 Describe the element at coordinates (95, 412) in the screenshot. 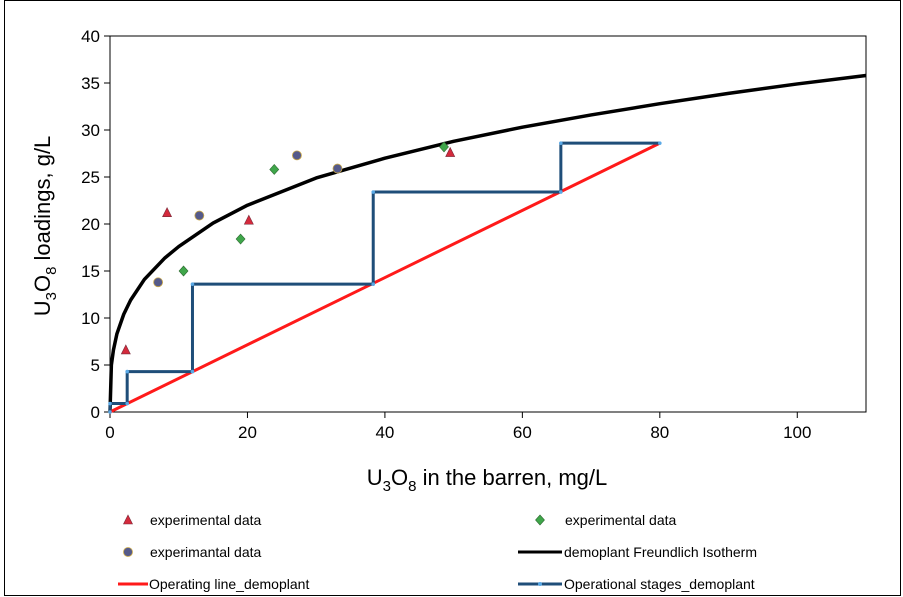

I see `y-tick-label: 0` at that location.